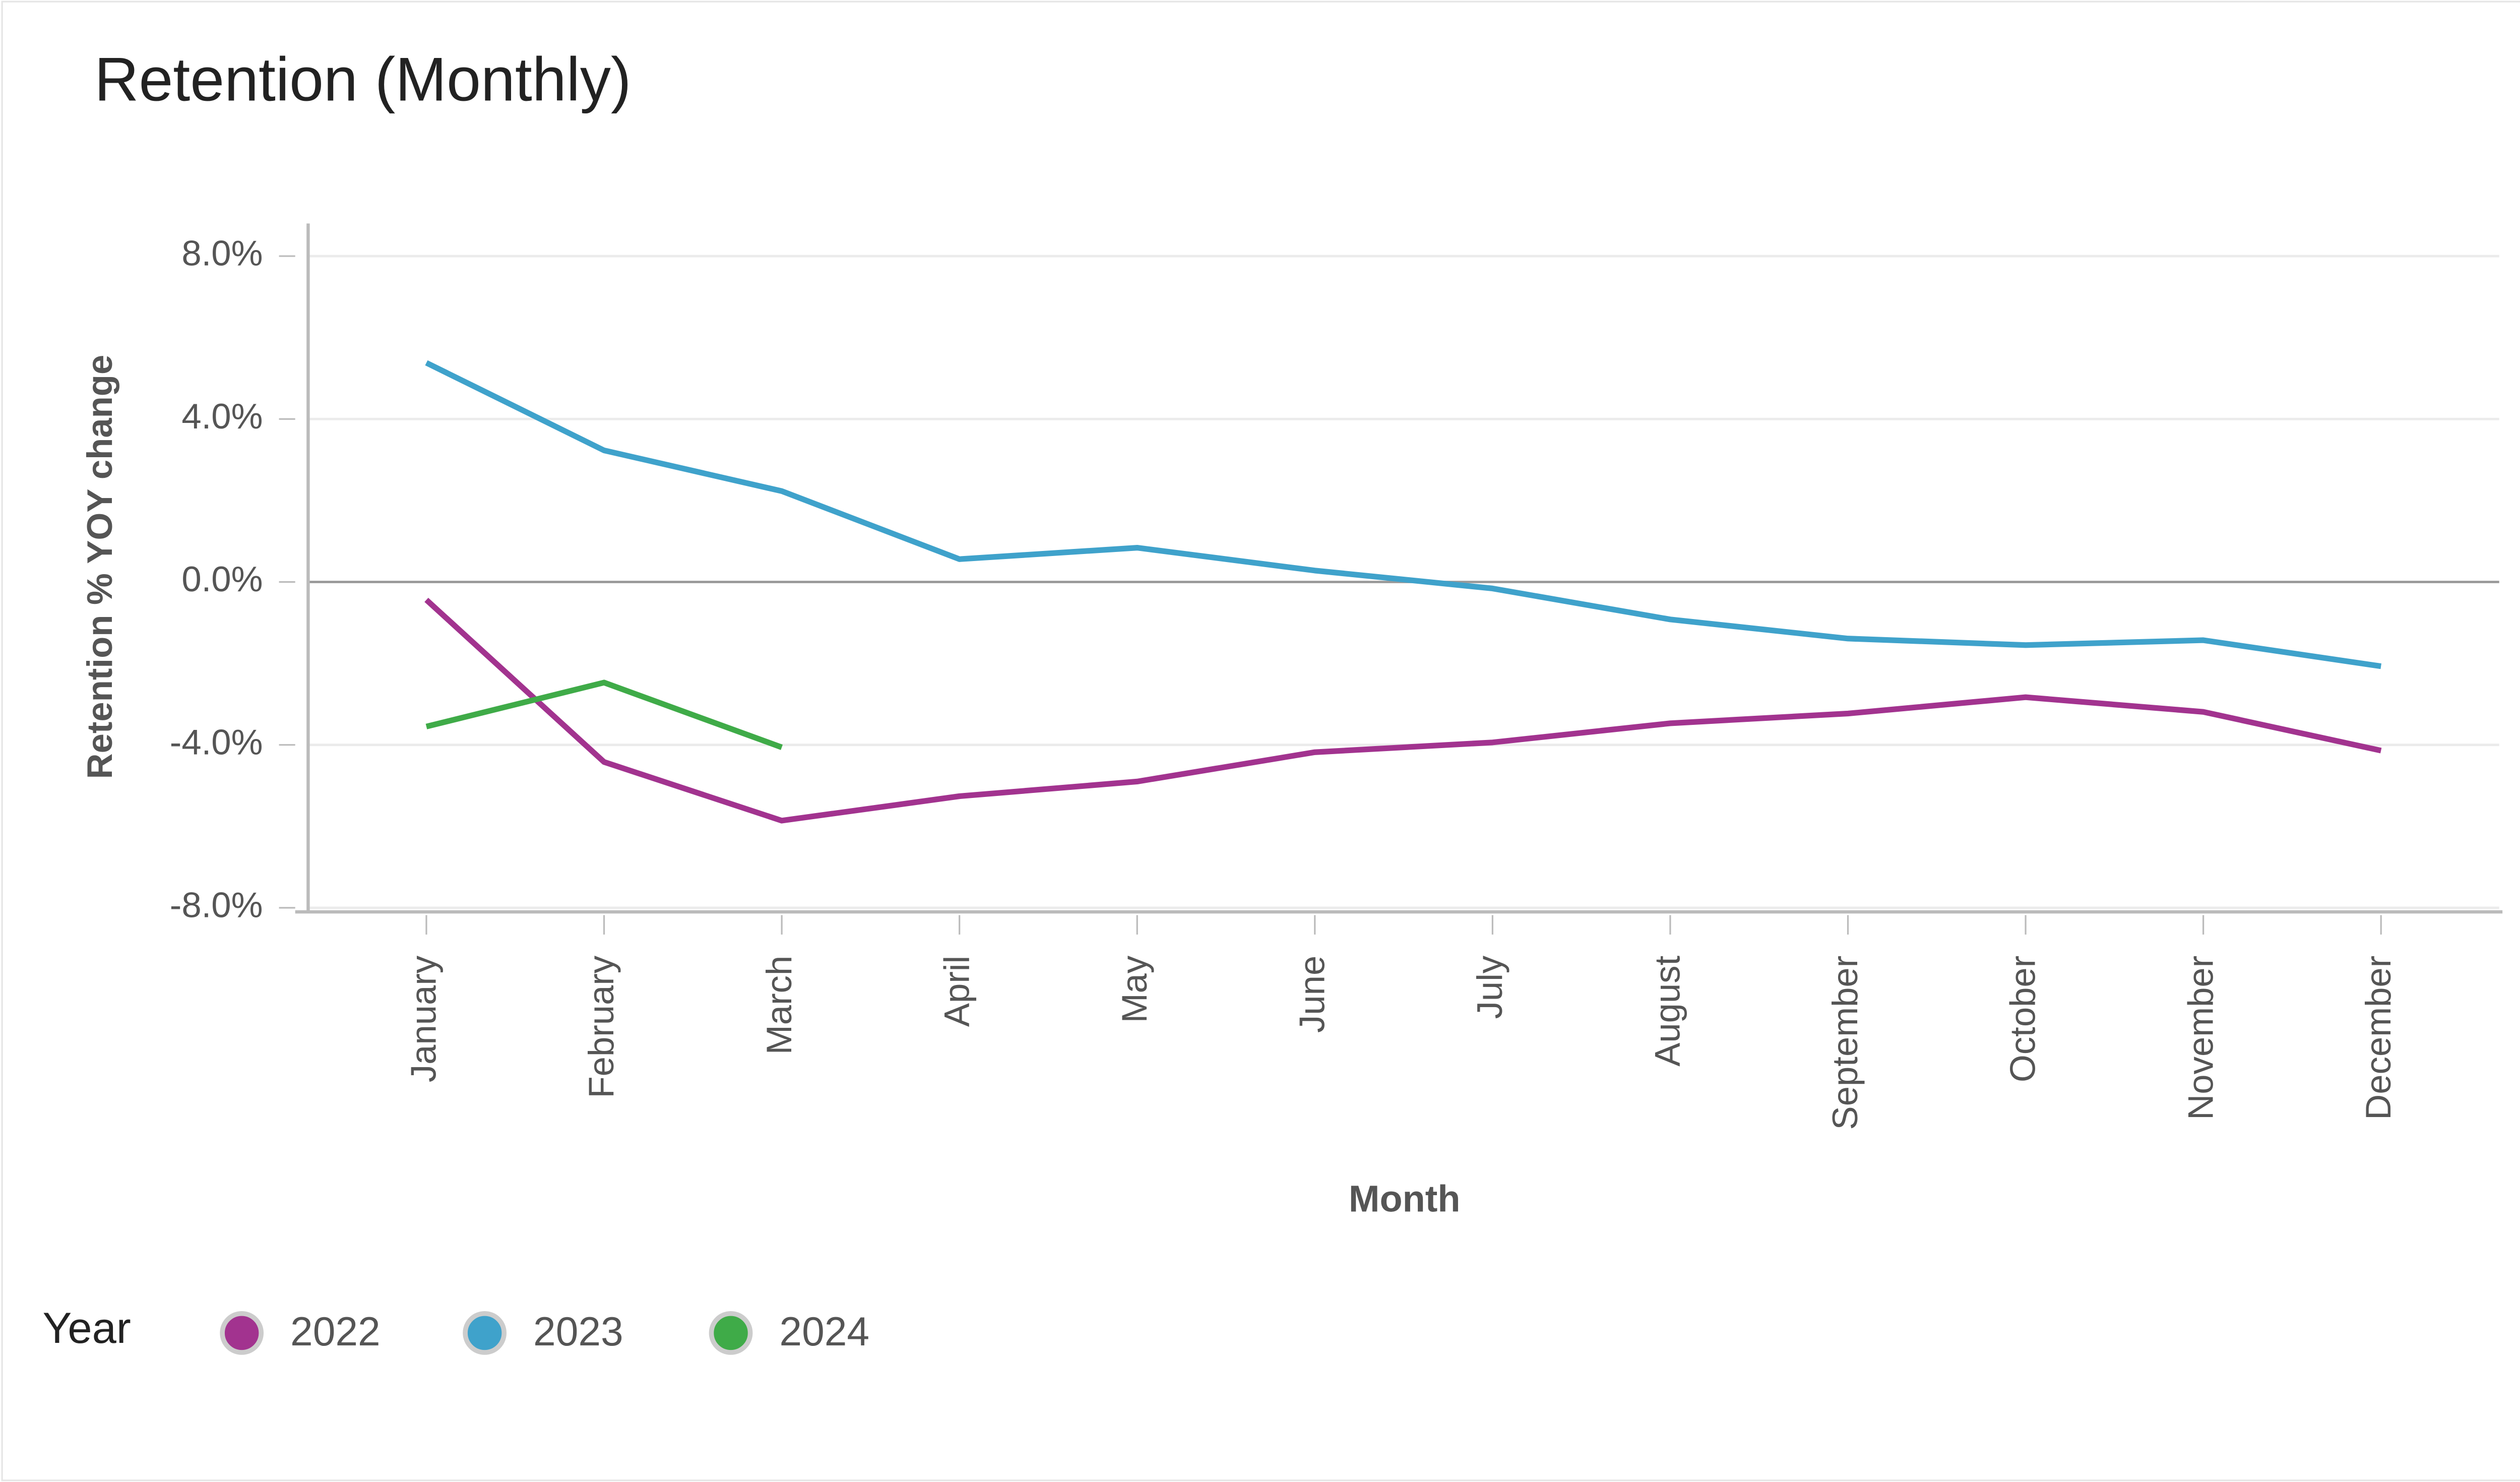  What do you see at coordinates (216, 742) in the screenshot?
I see `y-tick-label: -4.0%` at bounding box center [216, 742].